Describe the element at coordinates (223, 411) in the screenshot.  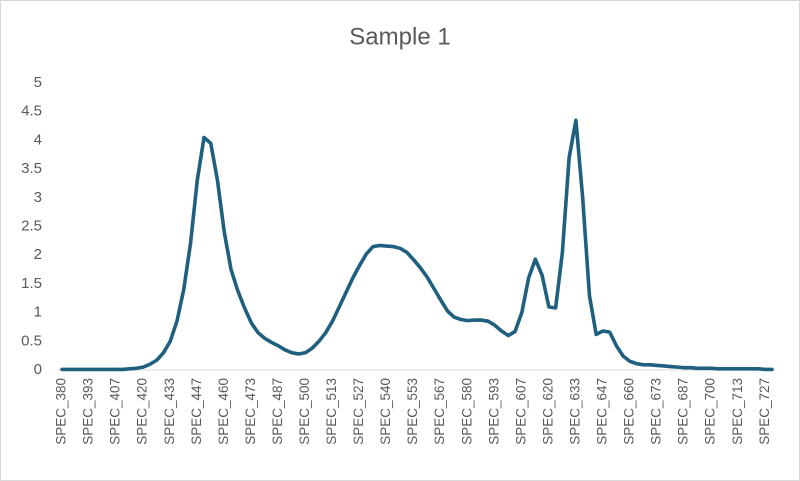
I see `x-tick-label: SPEC_460` at that location.